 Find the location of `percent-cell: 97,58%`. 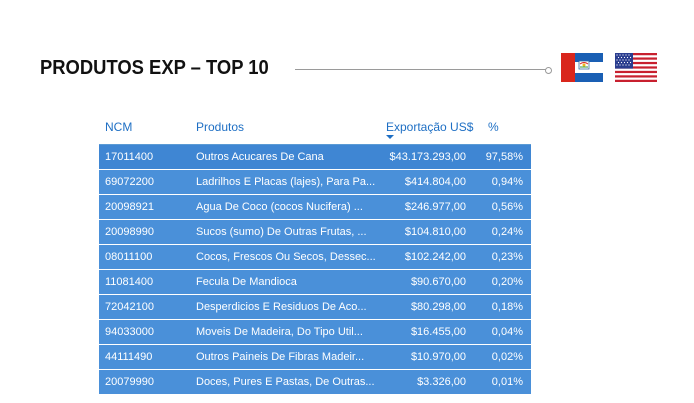

percent-cell: 97,58% is located at coordinates (504, 157).